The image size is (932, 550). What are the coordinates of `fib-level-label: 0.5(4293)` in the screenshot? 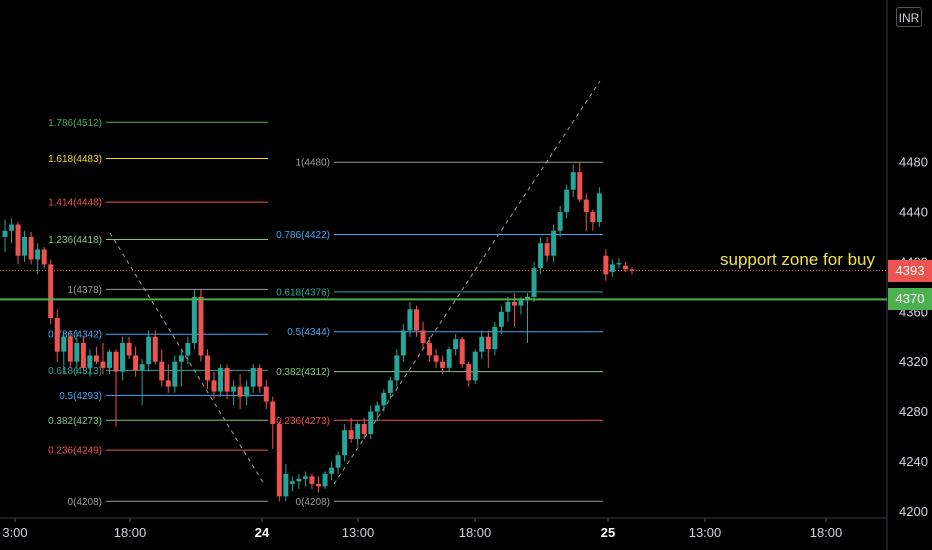 It's located at (80, 396).